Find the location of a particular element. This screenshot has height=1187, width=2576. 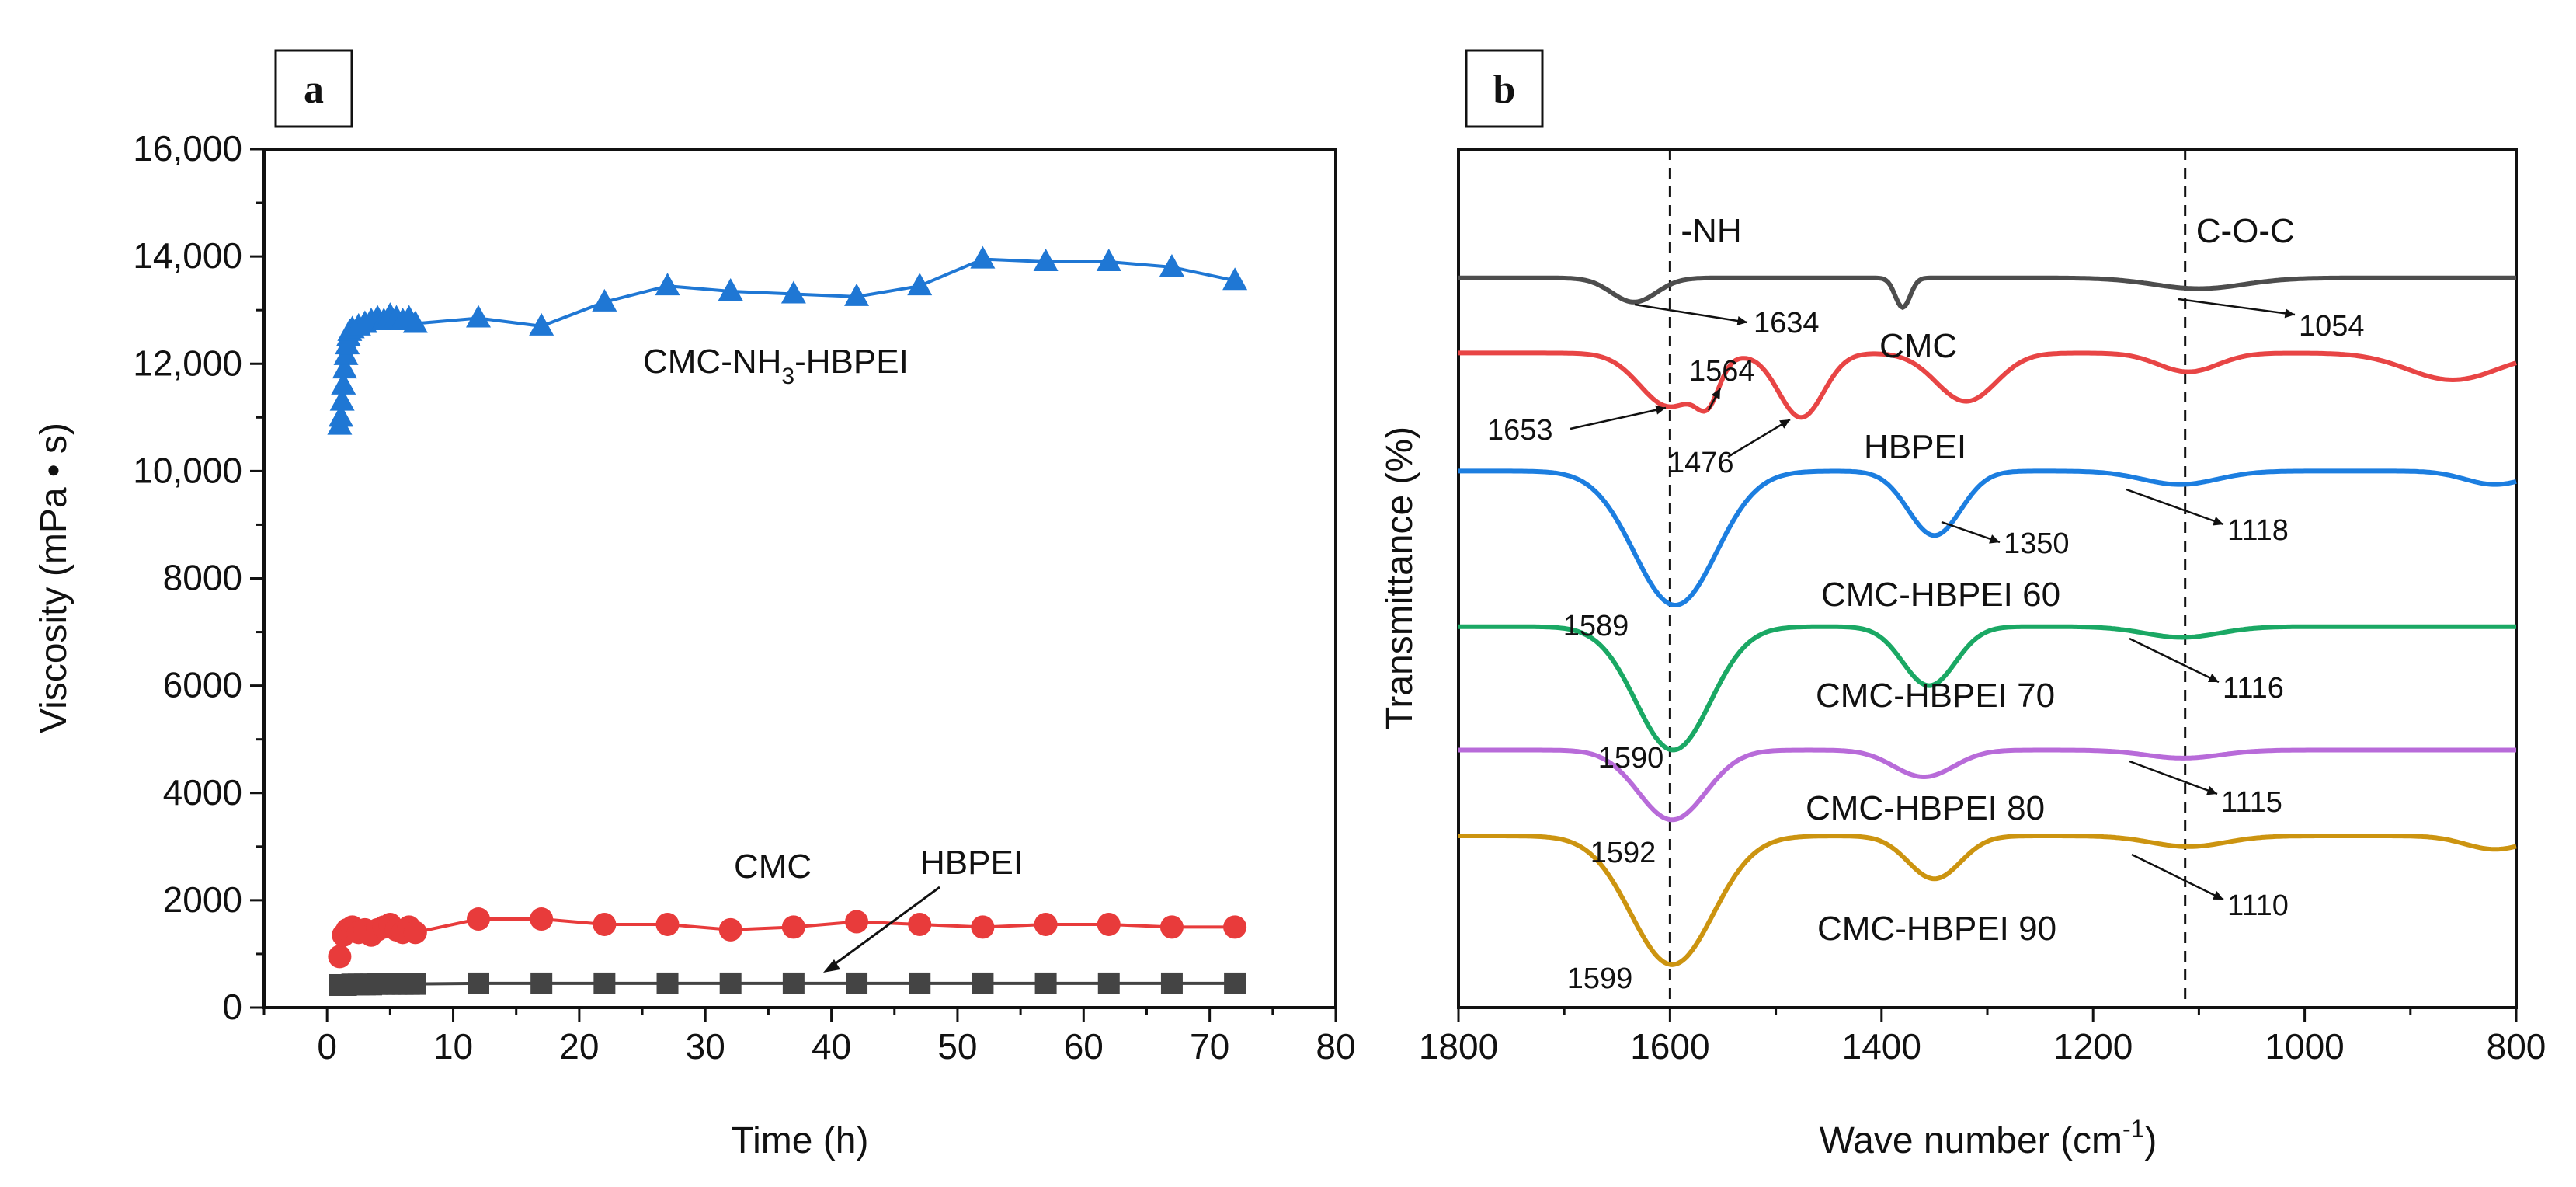

peak-label-1118: 1118 is located at coordinates (2258, 530).